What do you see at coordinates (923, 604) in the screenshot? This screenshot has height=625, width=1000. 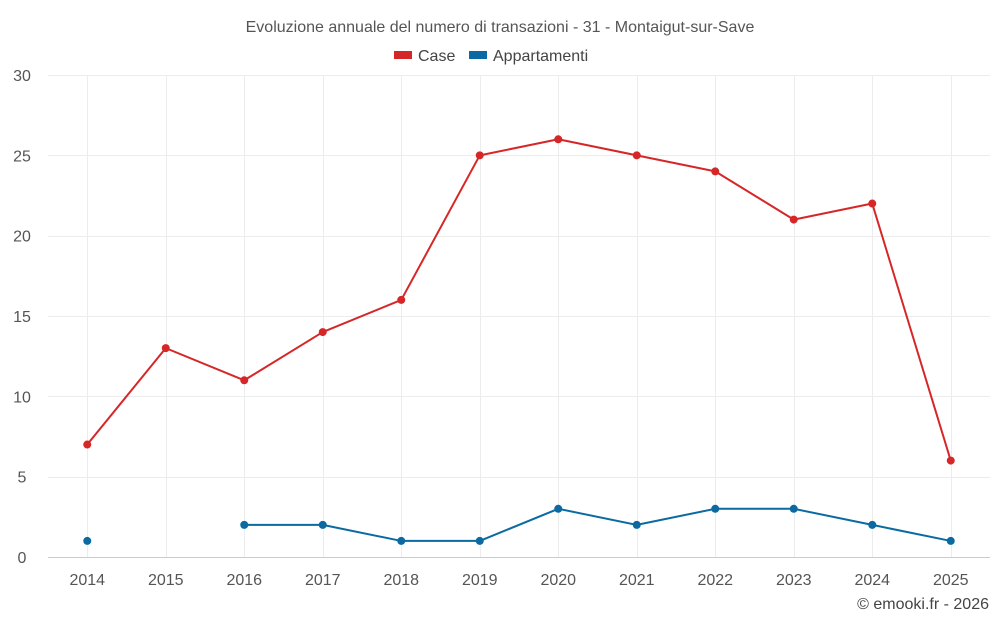 I see `credit: © emooki.fr - 2026` at bounding box center [923, 604].